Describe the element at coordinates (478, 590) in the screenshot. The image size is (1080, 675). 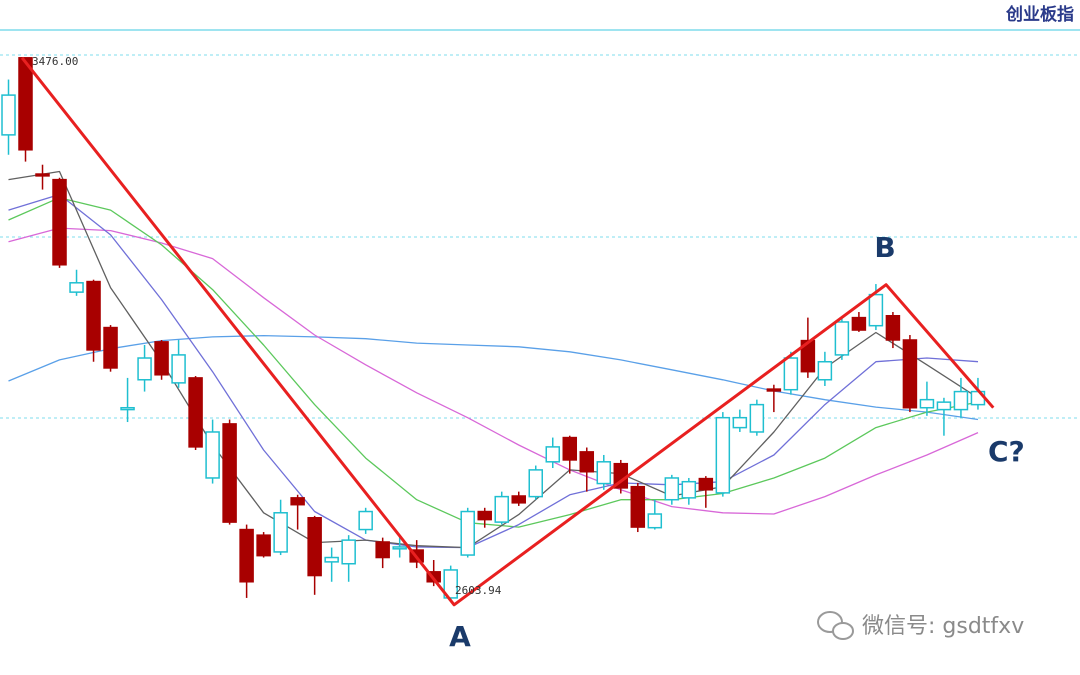
I see `low-label: 2603.94` at that location.